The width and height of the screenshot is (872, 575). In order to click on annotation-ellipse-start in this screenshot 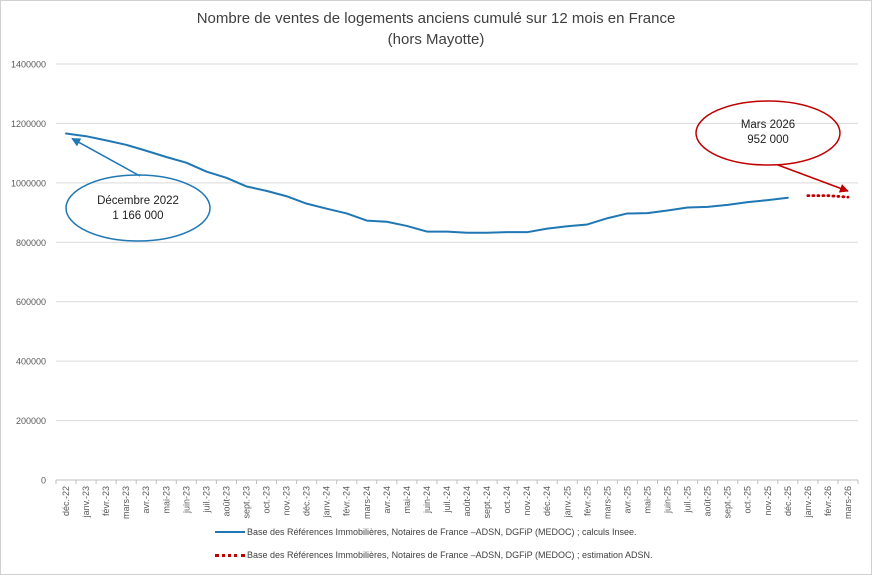, I will do `click(138, 208)`.